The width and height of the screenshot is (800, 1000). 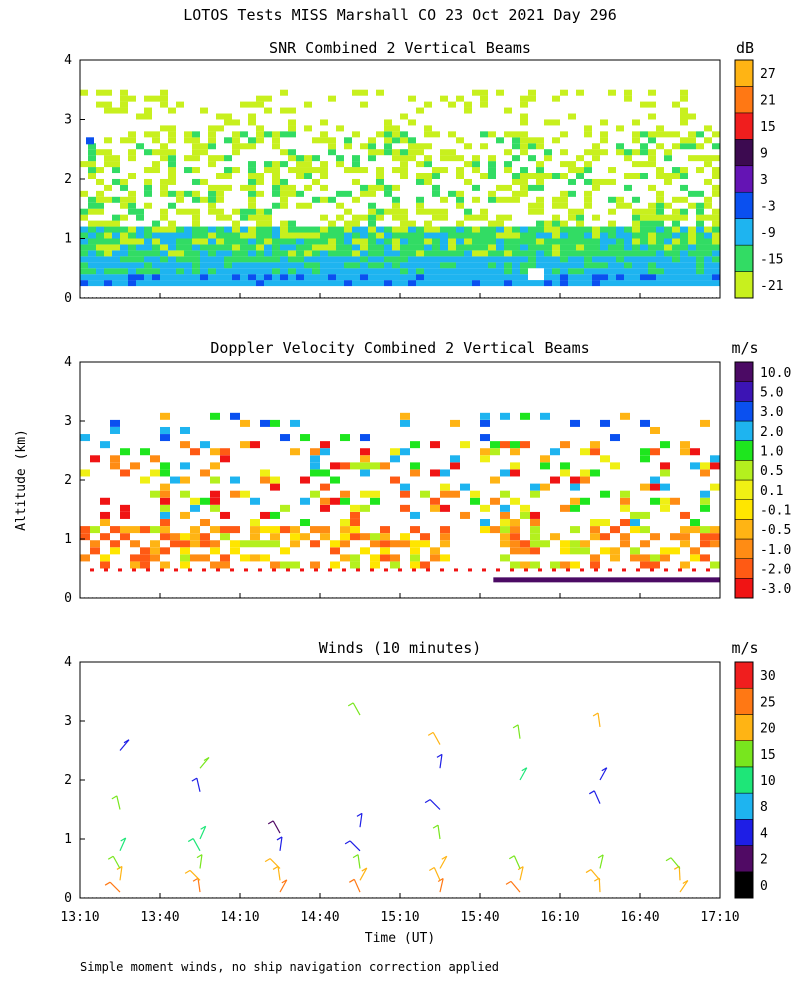 I want to click on colorbar-segment, so click(x=744, y=258).